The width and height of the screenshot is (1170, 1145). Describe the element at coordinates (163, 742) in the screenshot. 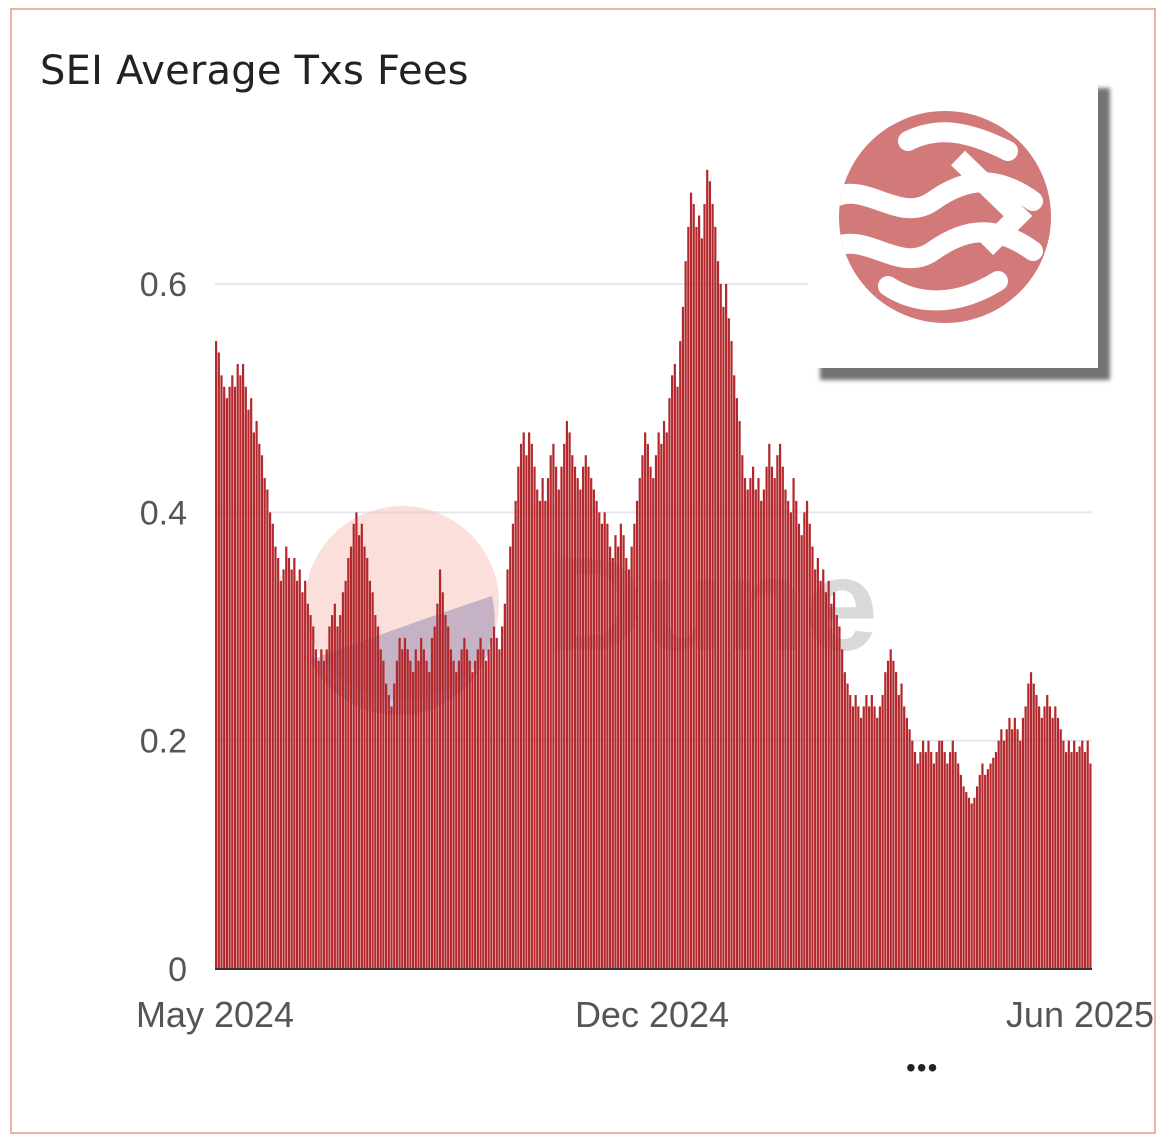

I see `y-tick-label: 0.2` at that location.